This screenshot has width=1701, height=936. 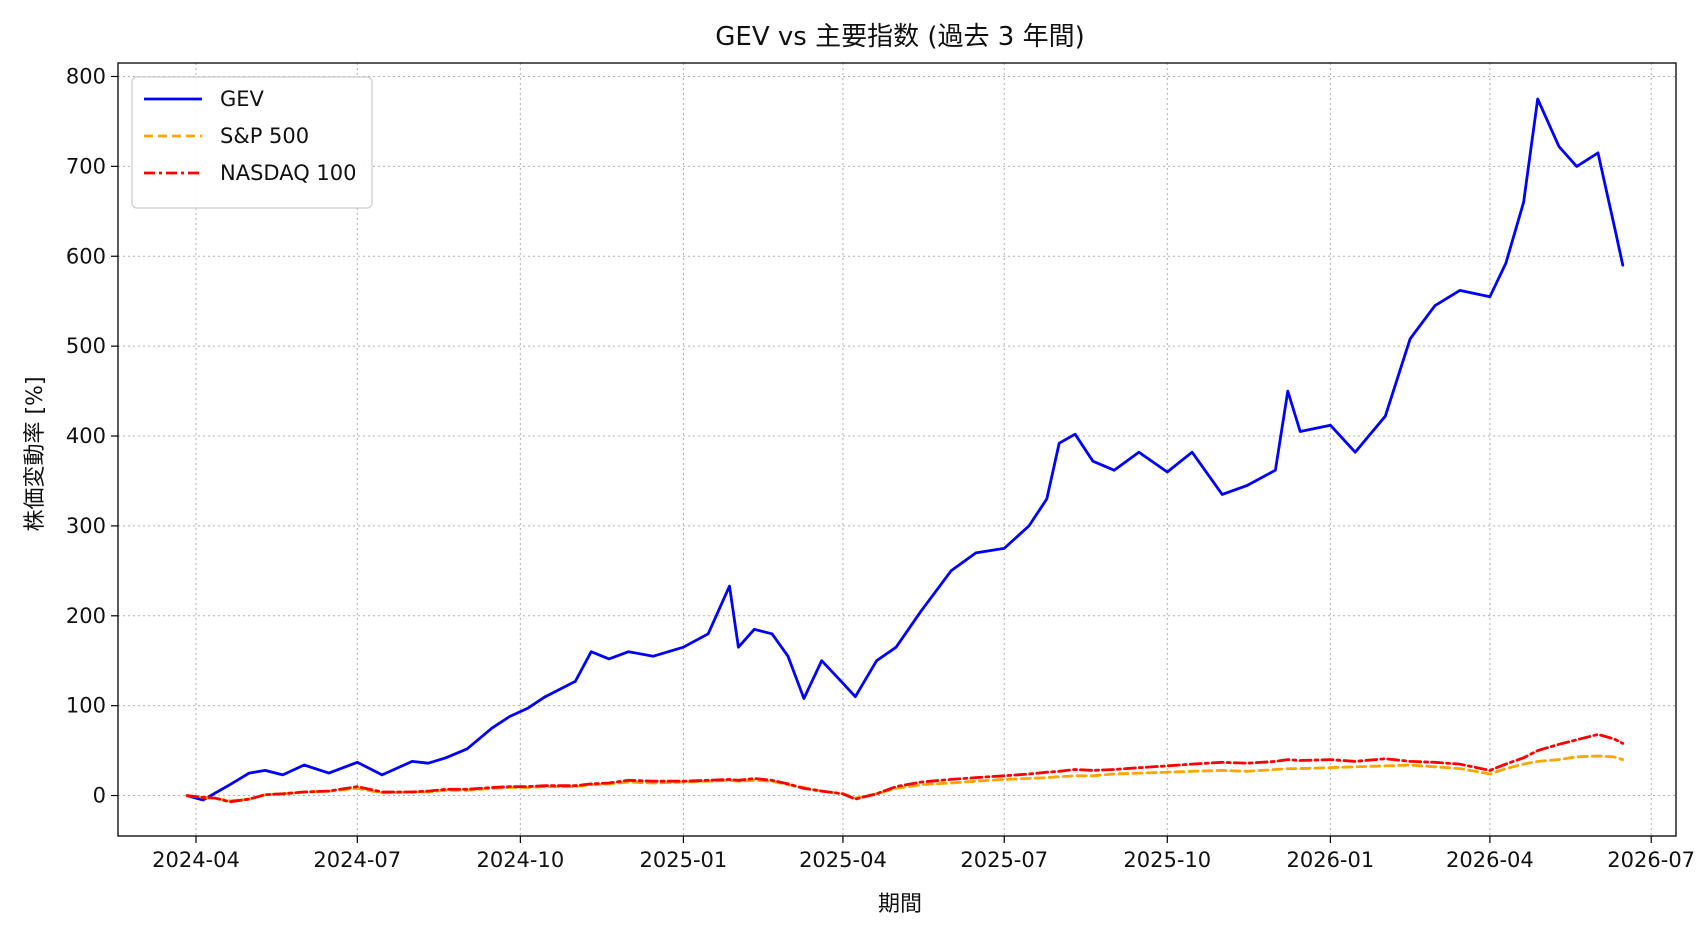 What do you see at coordinates (86, 166) in the screenshot?
I see `y-tick-label: 700` at bounding box center [86, 166].